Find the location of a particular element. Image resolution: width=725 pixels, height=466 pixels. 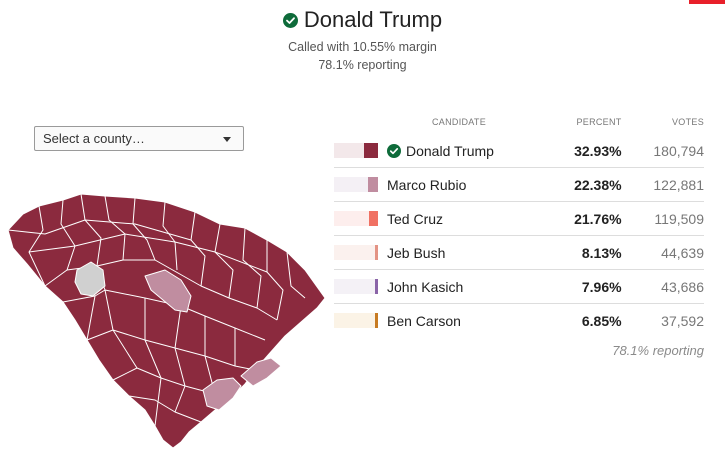

candidate-name: Jeb Bush is located at coordinates (416, 252).